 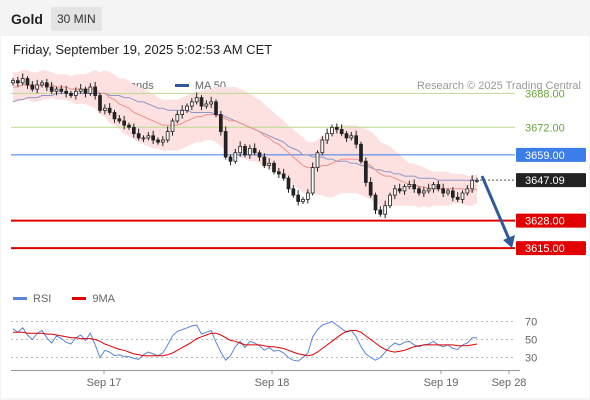 I want to click on level-label-last_price: 3647.09, so click(x=551, y=180).